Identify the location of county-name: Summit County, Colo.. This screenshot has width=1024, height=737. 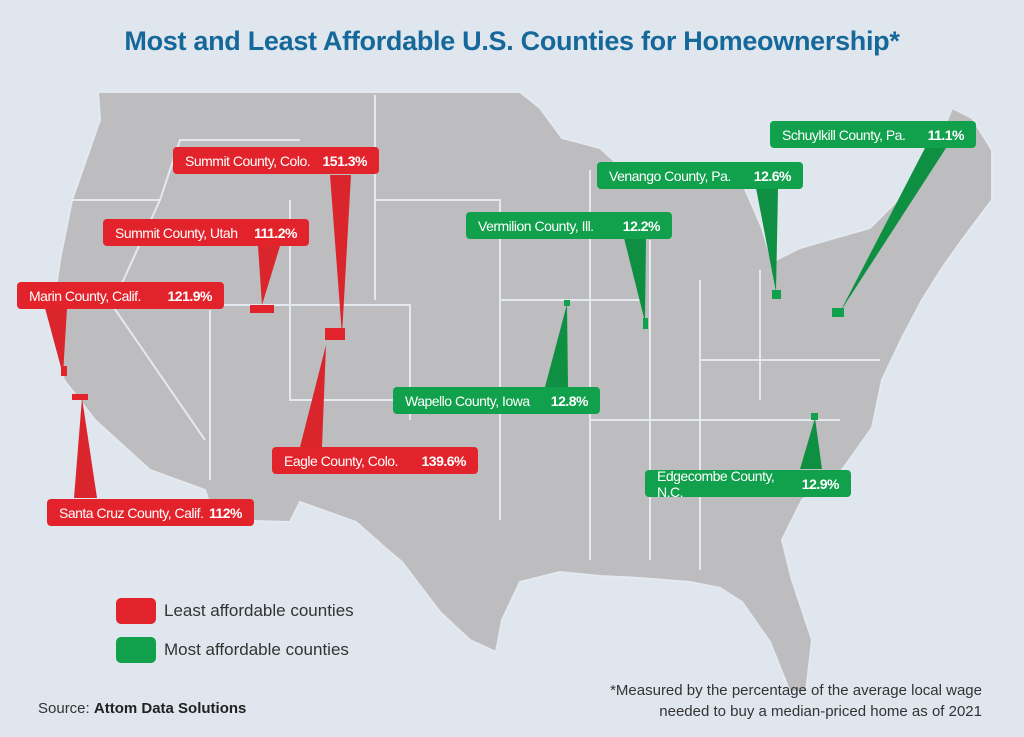
(248, 160).